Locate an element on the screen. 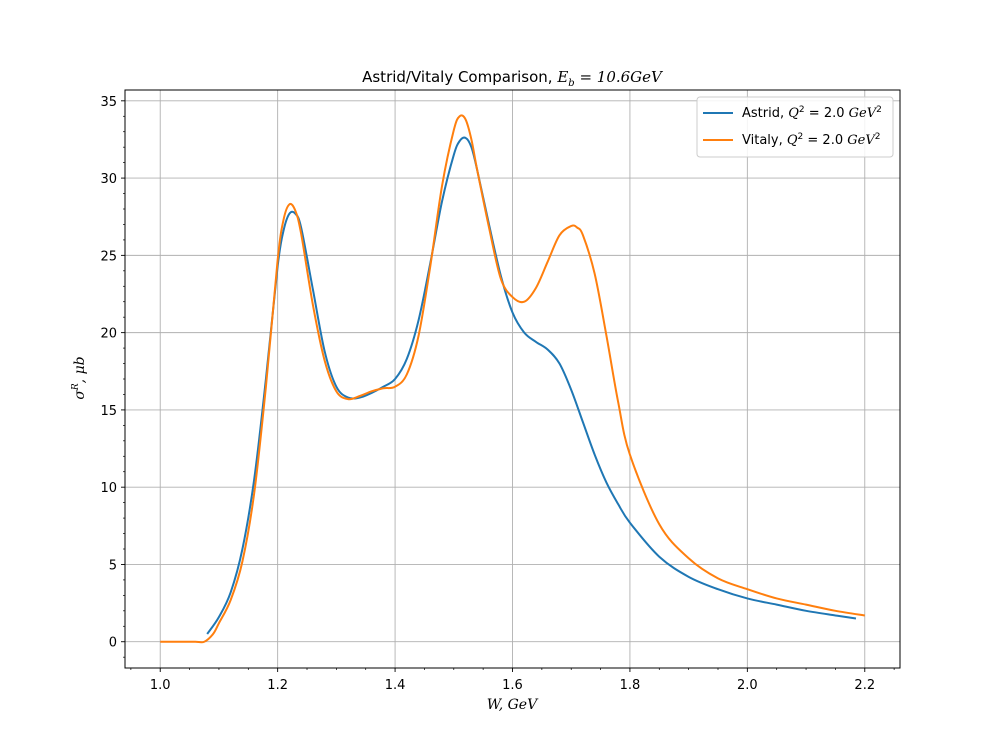 The height and width of the screenshot is (750, 1000). y-tick-label: 0 is located at coordinates (113, 643).